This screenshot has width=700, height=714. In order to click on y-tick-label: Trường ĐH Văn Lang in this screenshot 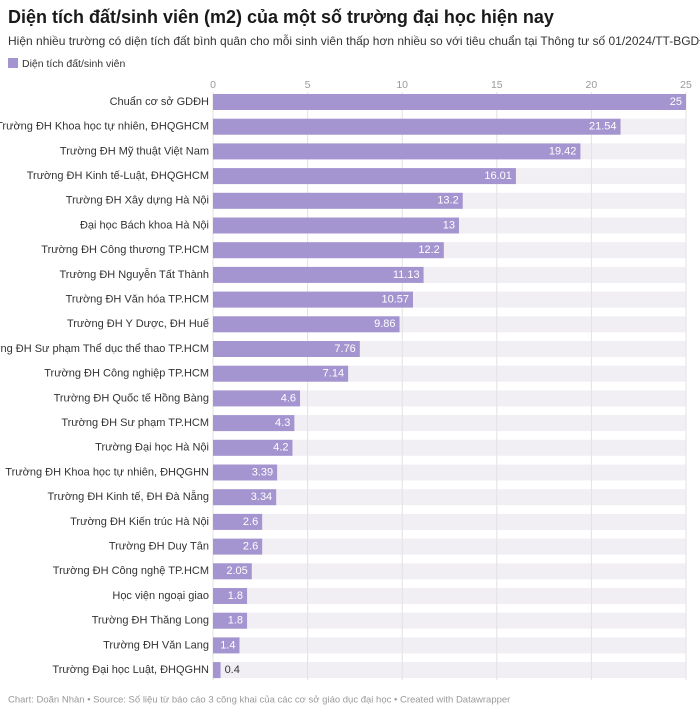, I will do `click(156, 645)`.